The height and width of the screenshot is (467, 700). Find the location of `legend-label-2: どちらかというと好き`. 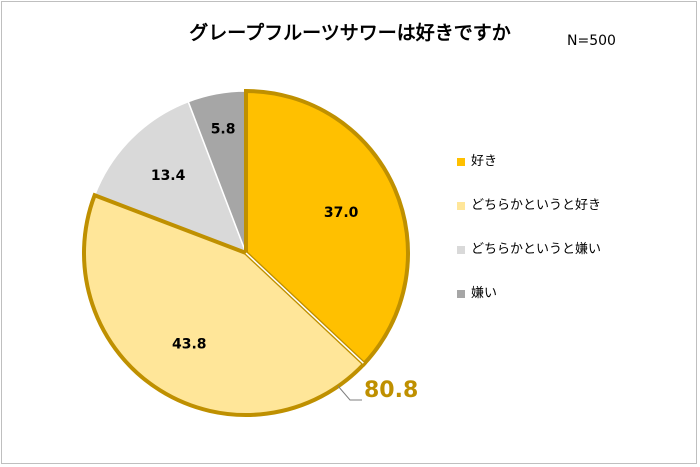

legend-label-2: どちらかというと好き is located at coordinates (536, 205).